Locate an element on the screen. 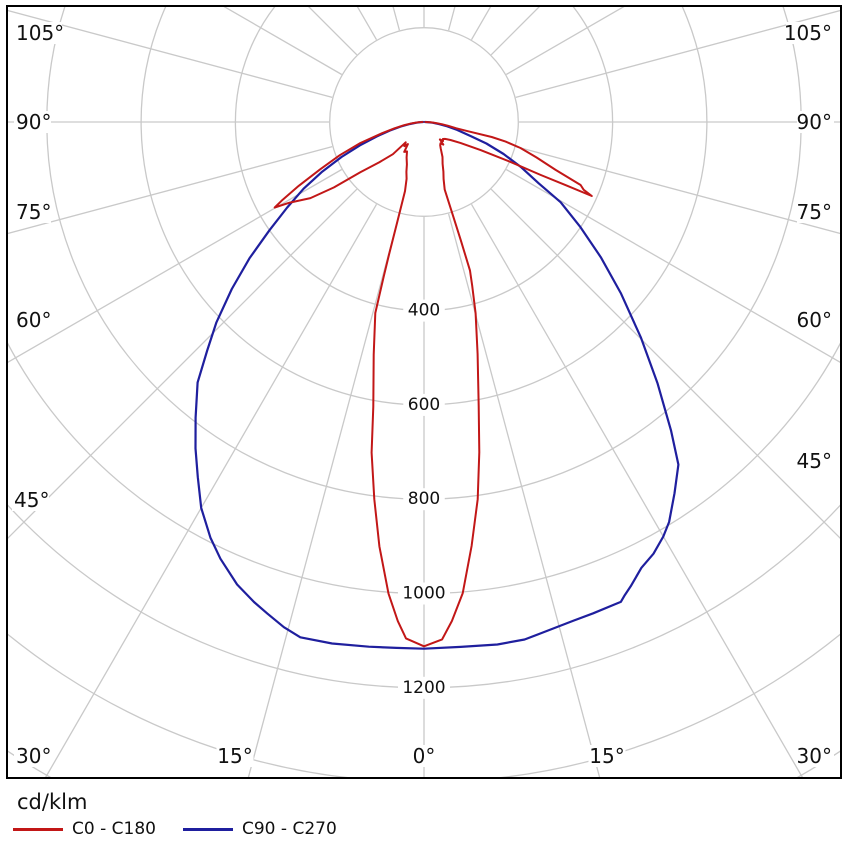 This screenshot has width=848, height=848. angle-label-4: 45° is located at coordinates (31, 500).